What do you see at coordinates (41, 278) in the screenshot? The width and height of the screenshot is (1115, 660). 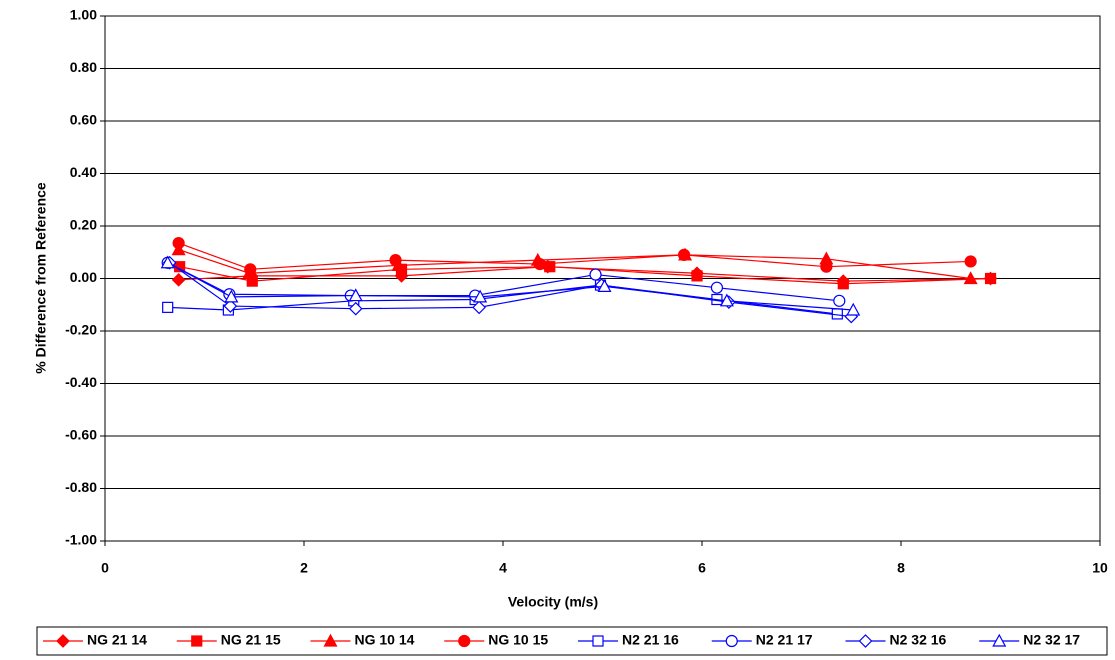 I see `y-axis-label: % Difference from Reference` at bounding box center [41, 278].